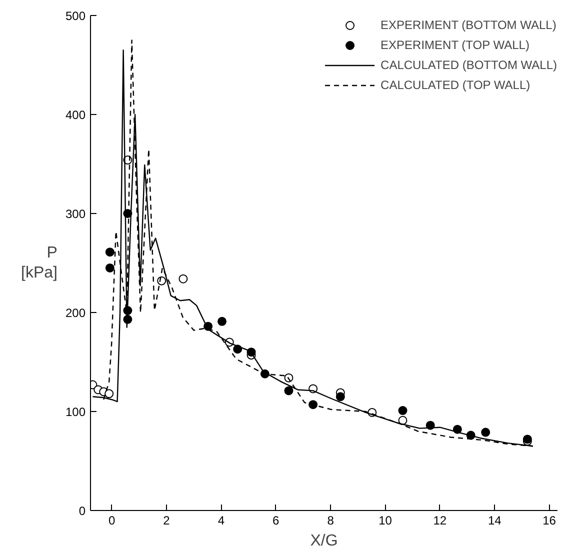 Image resolution: width=587 pixels, height=552 pixels. Describe the element at coordinates (75, 412) in the screenshot. I see `y-tick-label: 100` at that location.